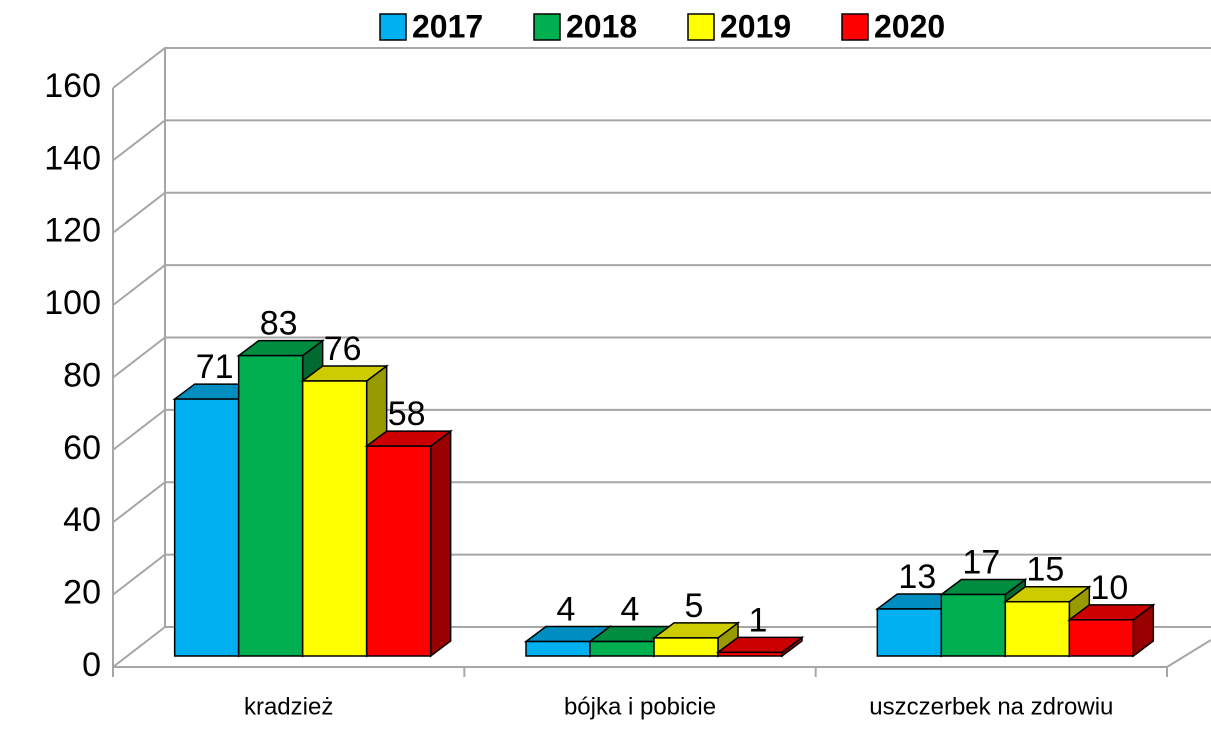 The image size is (1211, 729). What do you see at coordinates (1045, 570) in the screenshot?
I see `value-label: 15` at bounding box center [1045, 570].